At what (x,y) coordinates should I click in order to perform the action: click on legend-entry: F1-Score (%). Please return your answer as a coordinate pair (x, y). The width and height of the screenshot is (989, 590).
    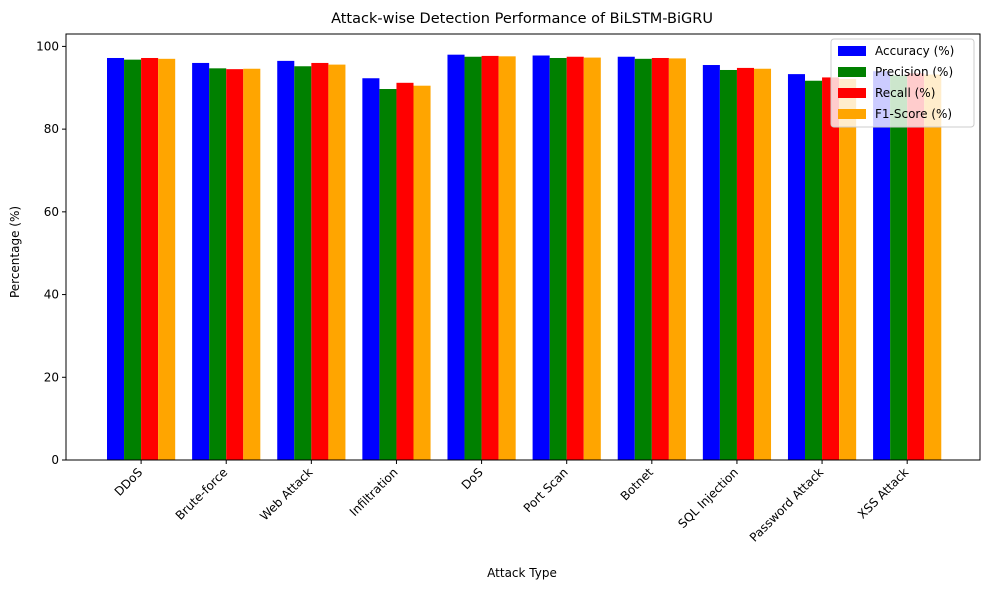
    Looking at the image, I should click on (913, 114).